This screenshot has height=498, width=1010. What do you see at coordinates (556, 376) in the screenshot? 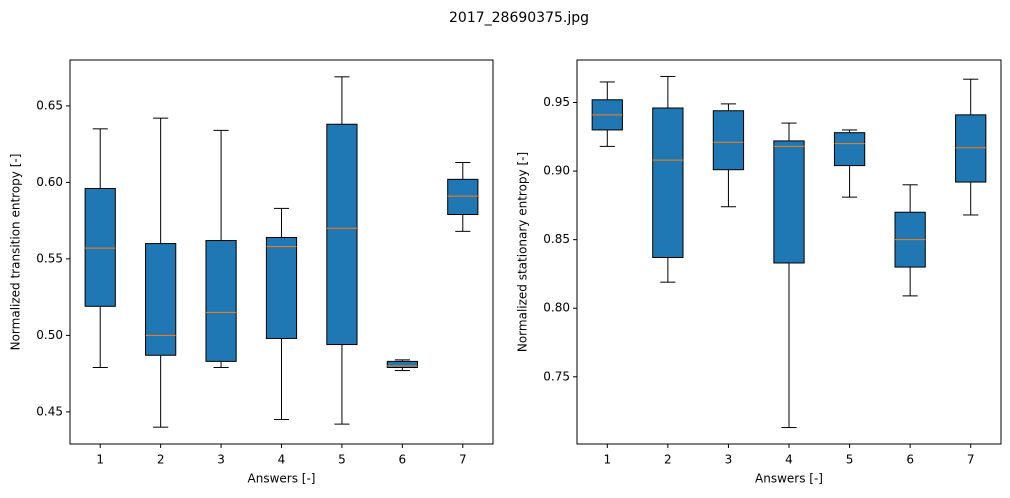
I see `y-tick-label: 0.75` at bounding box center [556, 376].